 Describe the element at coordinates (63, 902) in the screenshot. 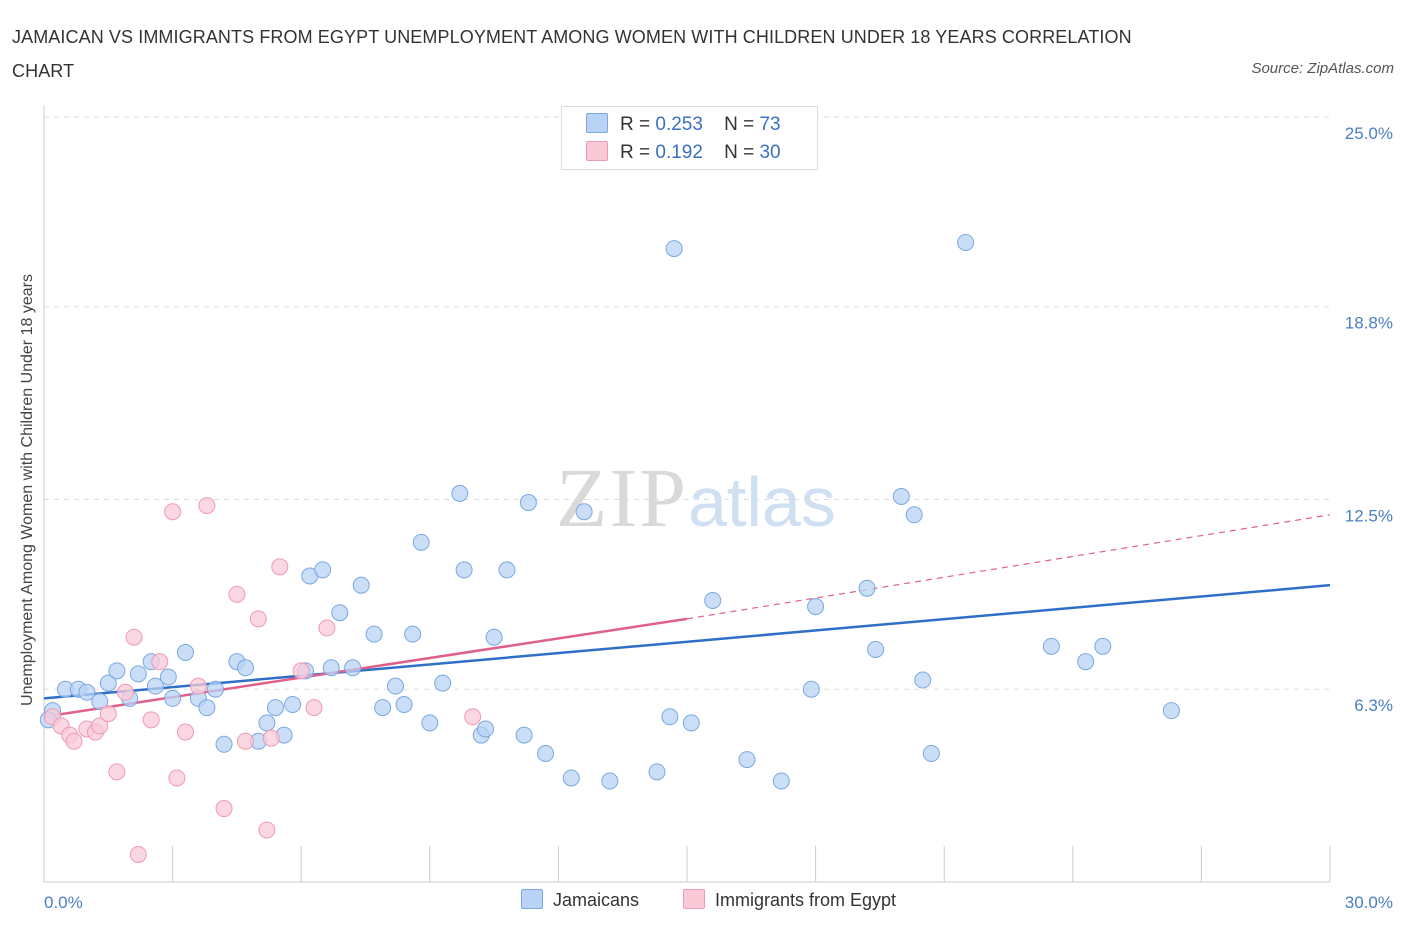

I see `x-tick-label: 0.0%` at that location.